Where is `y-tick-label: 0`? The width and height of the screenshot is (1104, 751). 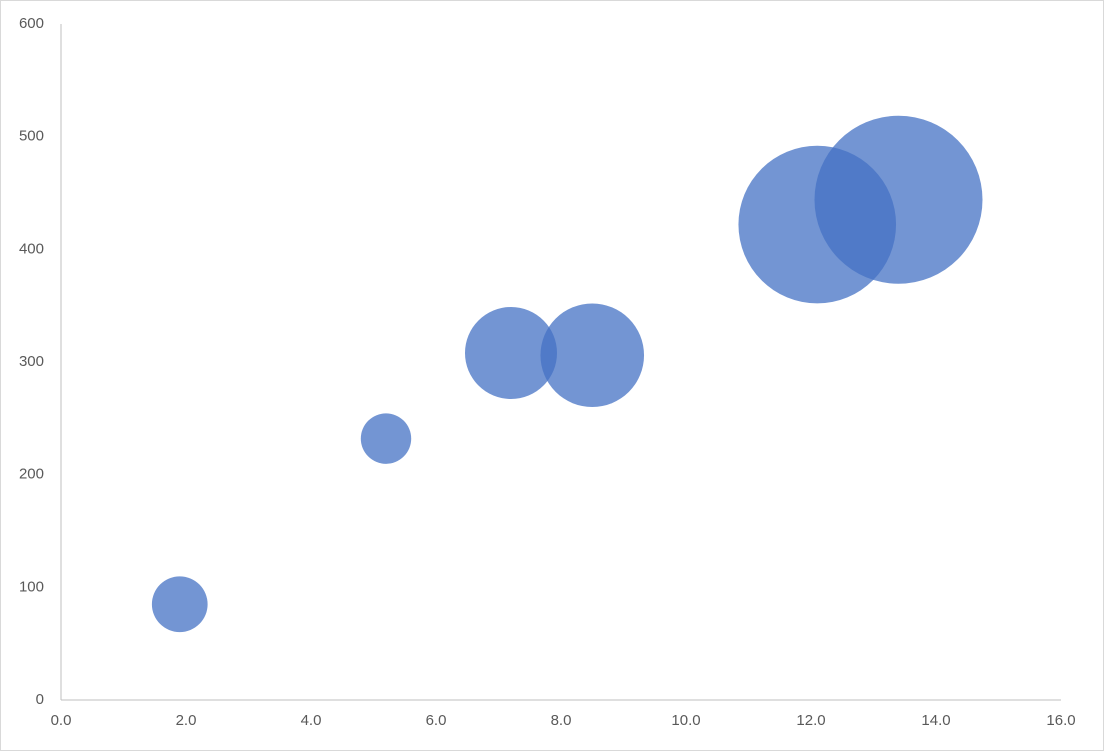
y-tick-label: 0 is located at coordinates (40, 699).